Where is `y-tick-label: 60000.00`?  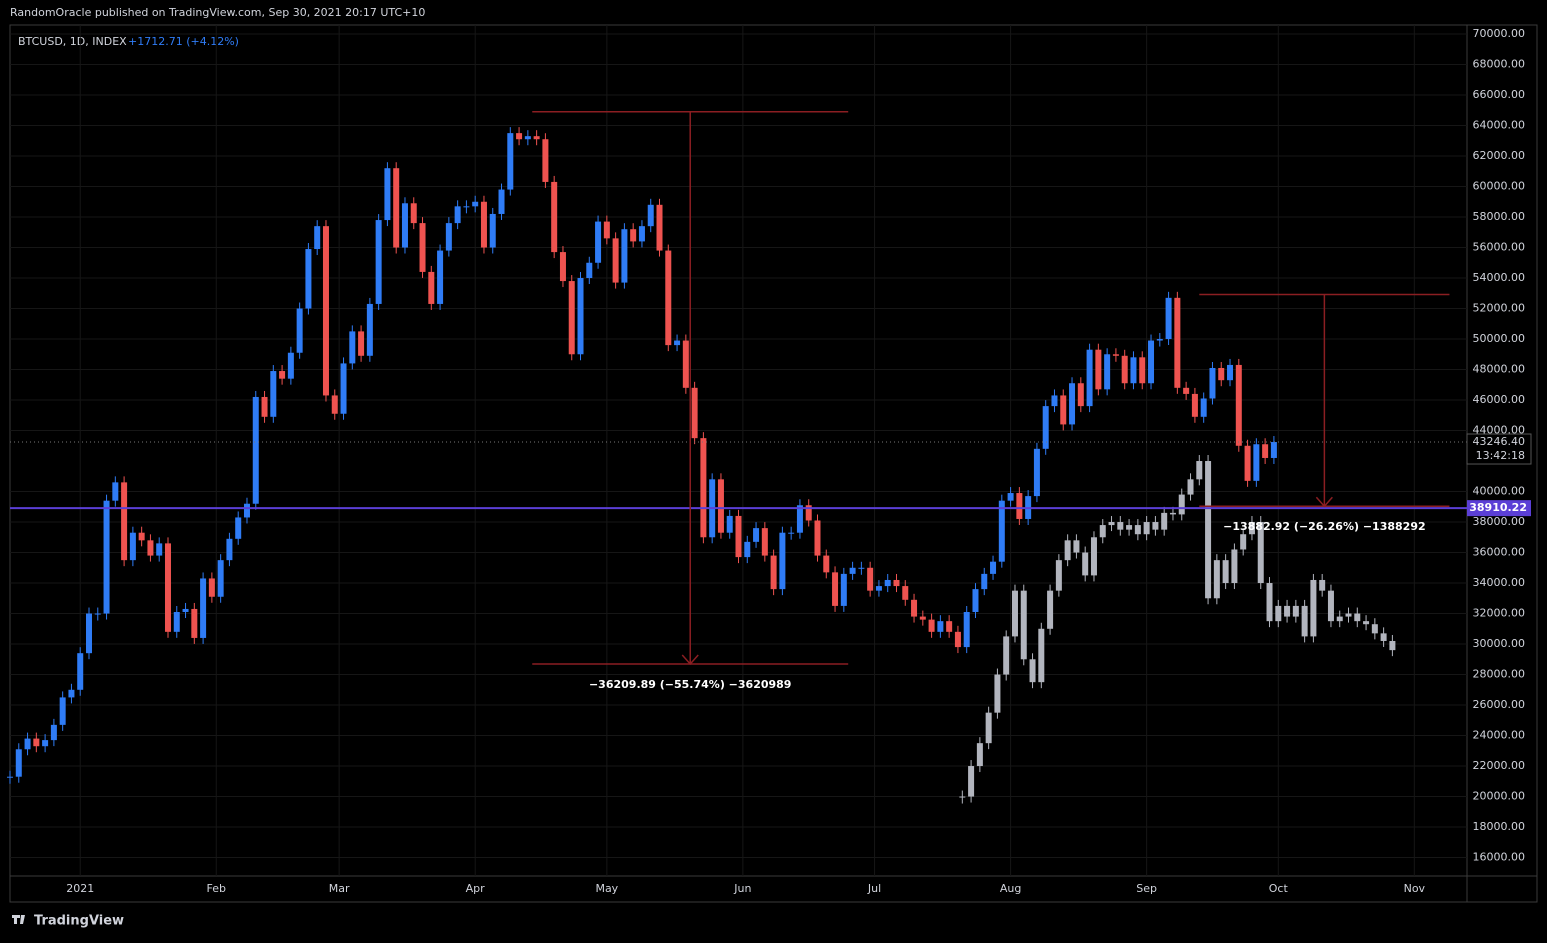 y-tick-label: 60000.00 is located at coordinates (1499, 186).